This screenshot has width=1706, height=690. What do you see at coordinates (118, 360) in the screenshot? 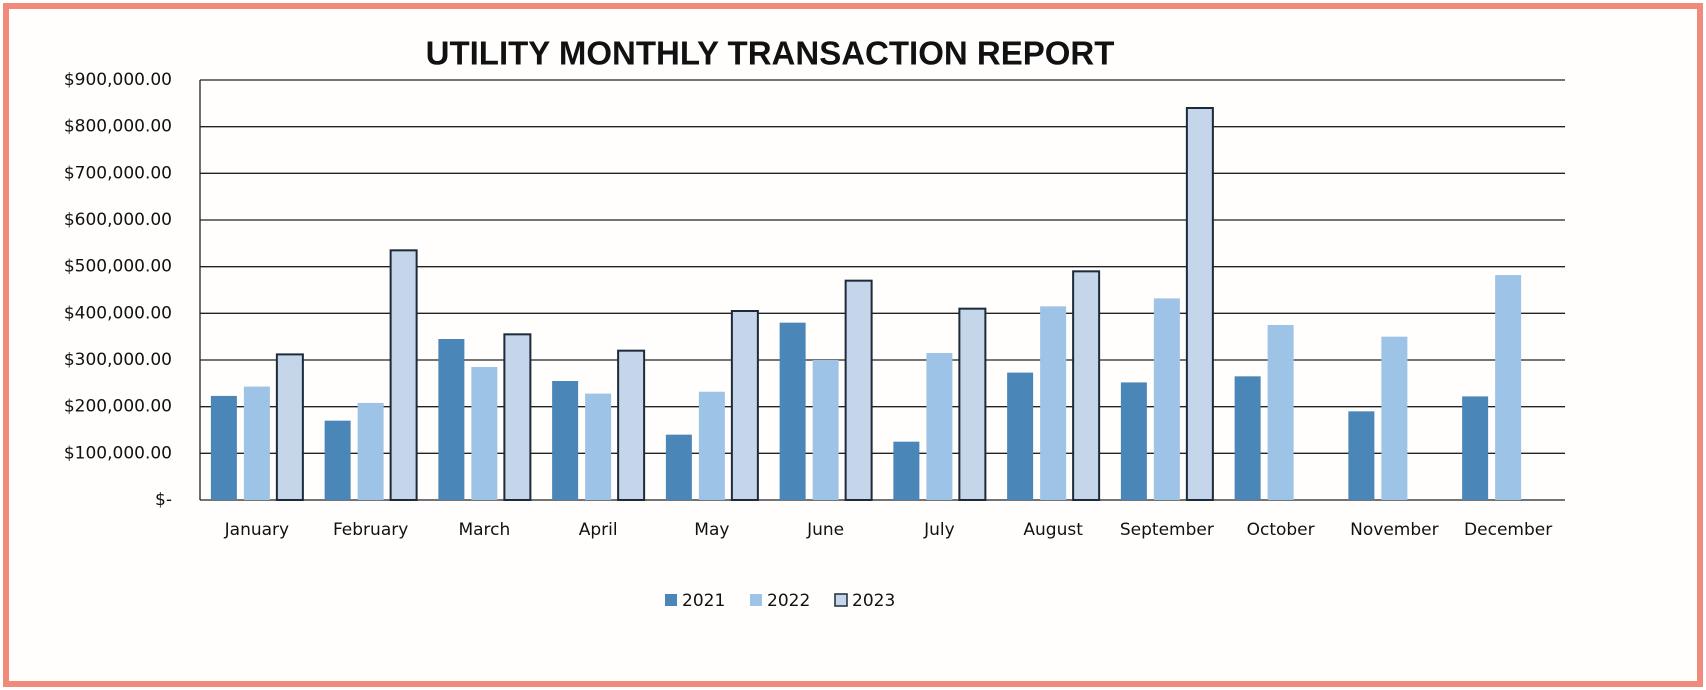
I see `y-tick-label: $300,000.00` at bounding box center [118, 360].